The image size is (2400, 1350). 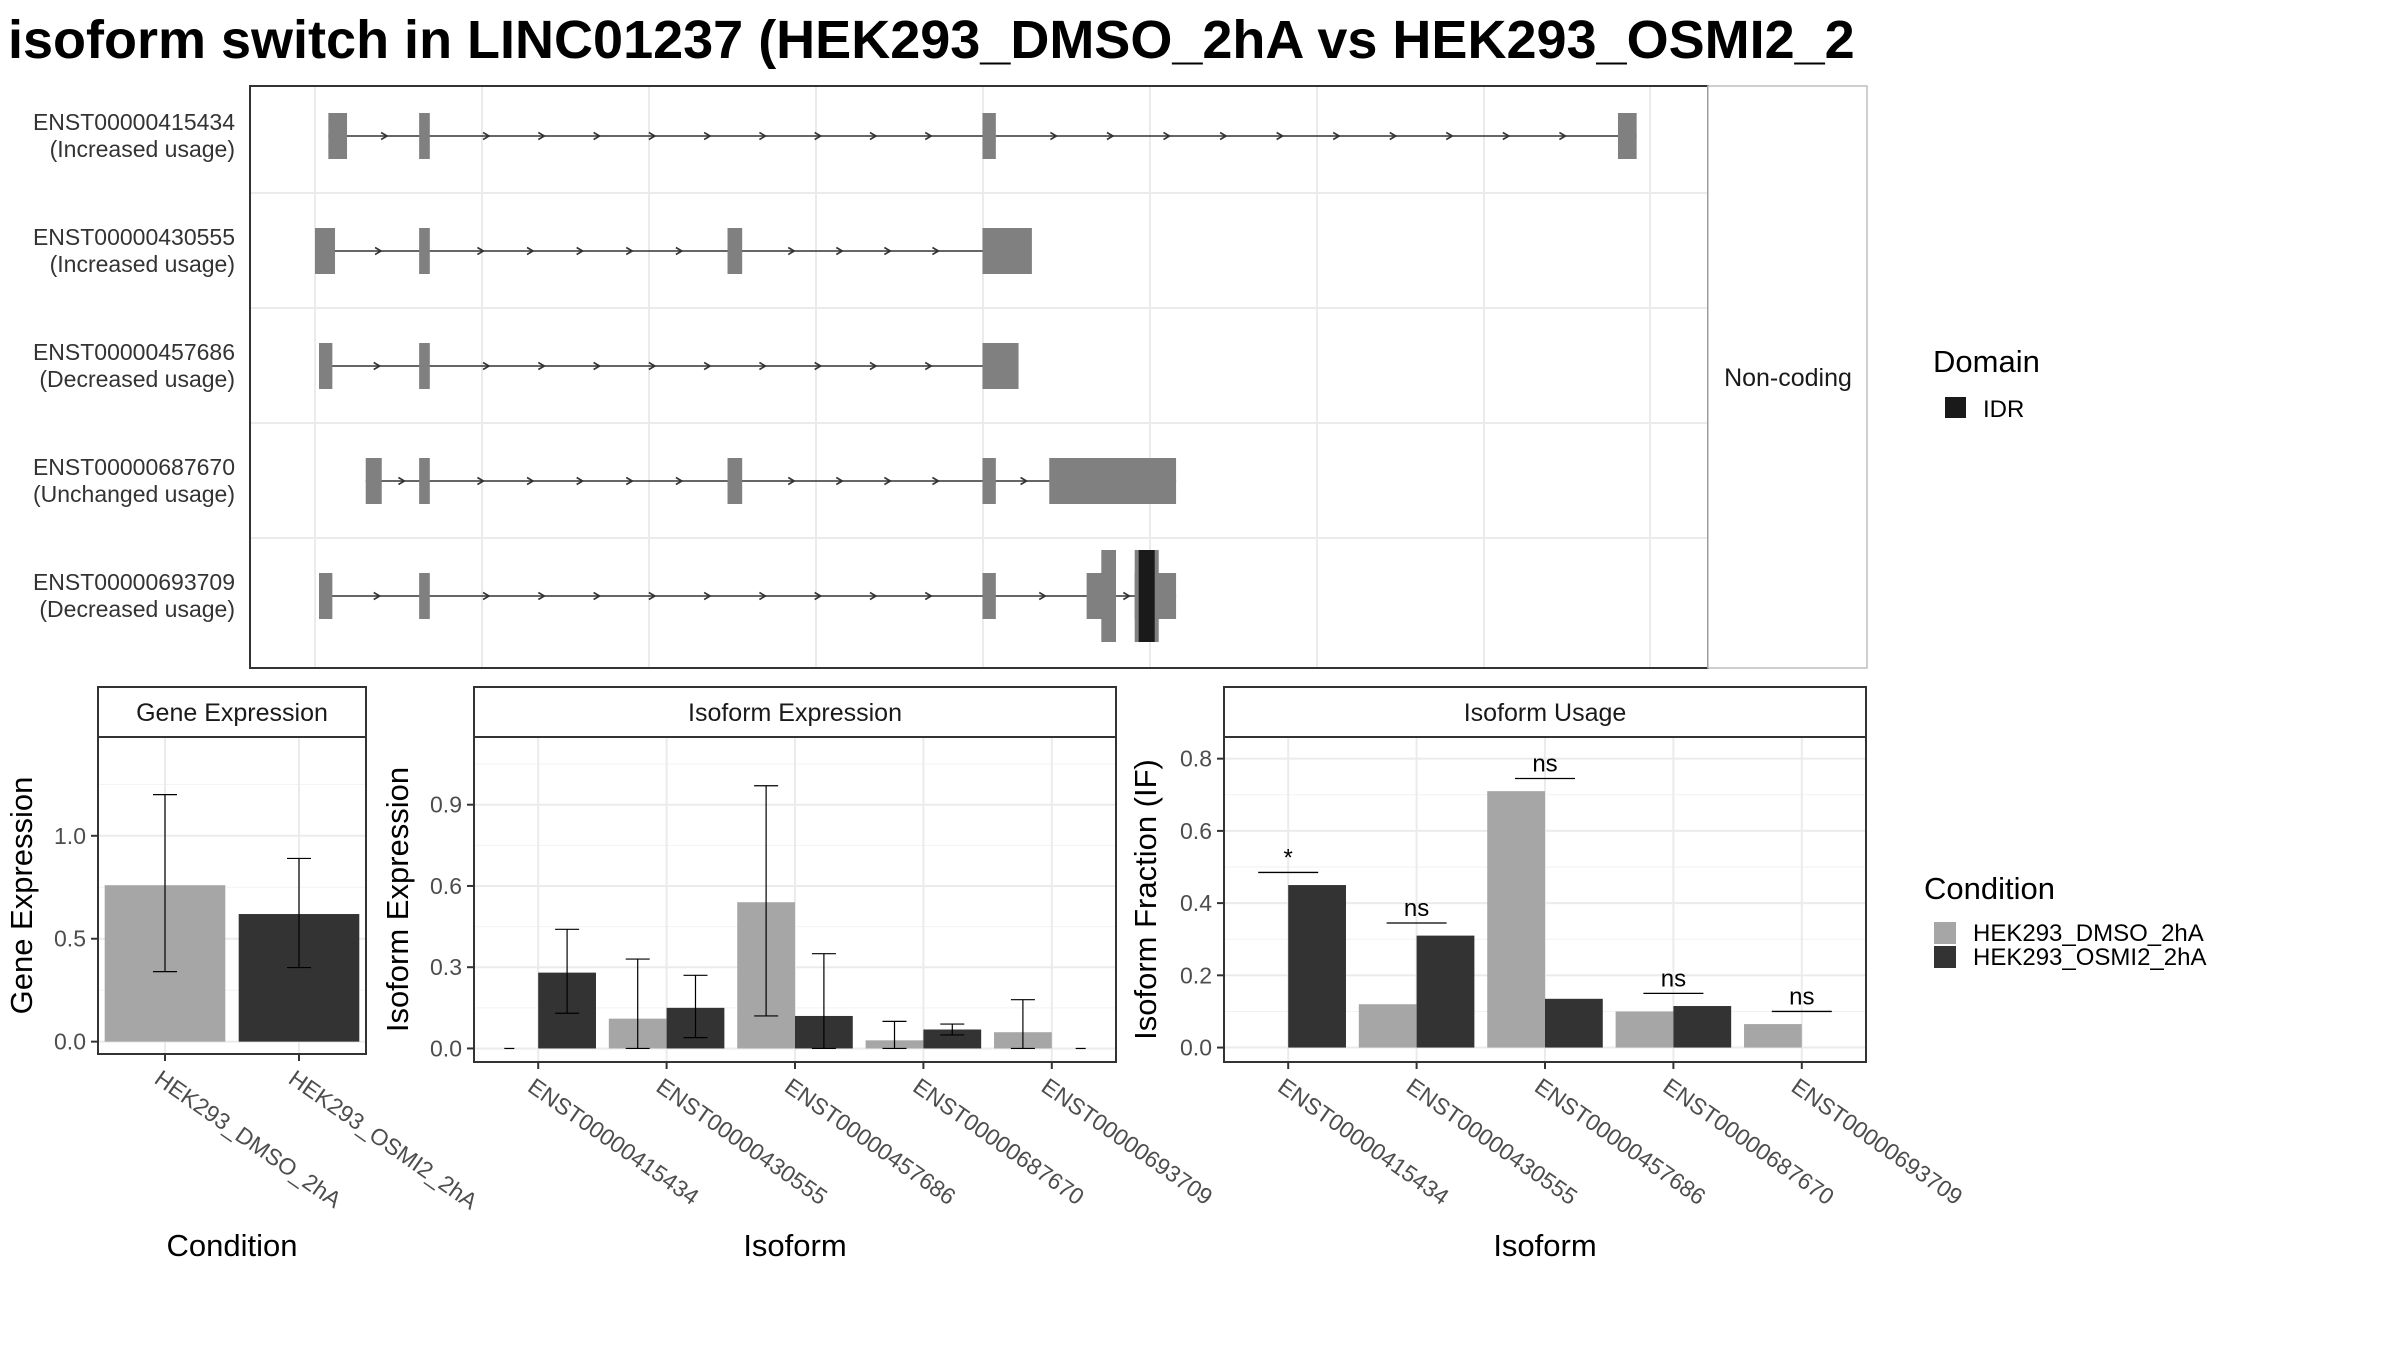 What do you see at coordinates (134, 582) in the screenshot?
I see `transcript-id-label: ENST00000693709` at bounding box center [134, 582].